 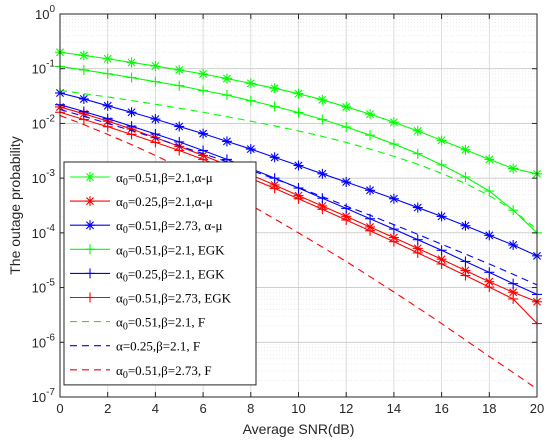 I want to click on x-tick-label: 12, so click(x=346, y=408).